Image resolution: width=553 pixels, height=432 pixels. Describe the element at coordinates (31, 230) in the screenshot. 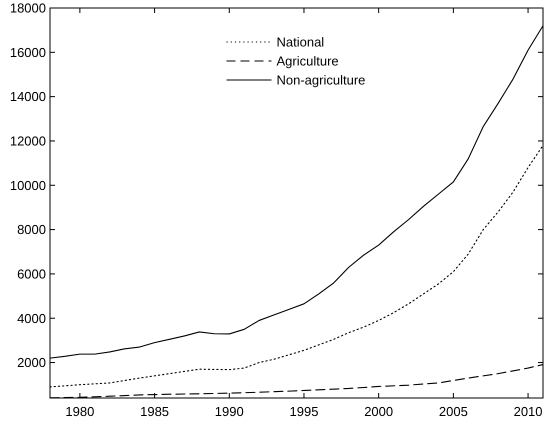

I see `y-tick-label: 8000` at that location.